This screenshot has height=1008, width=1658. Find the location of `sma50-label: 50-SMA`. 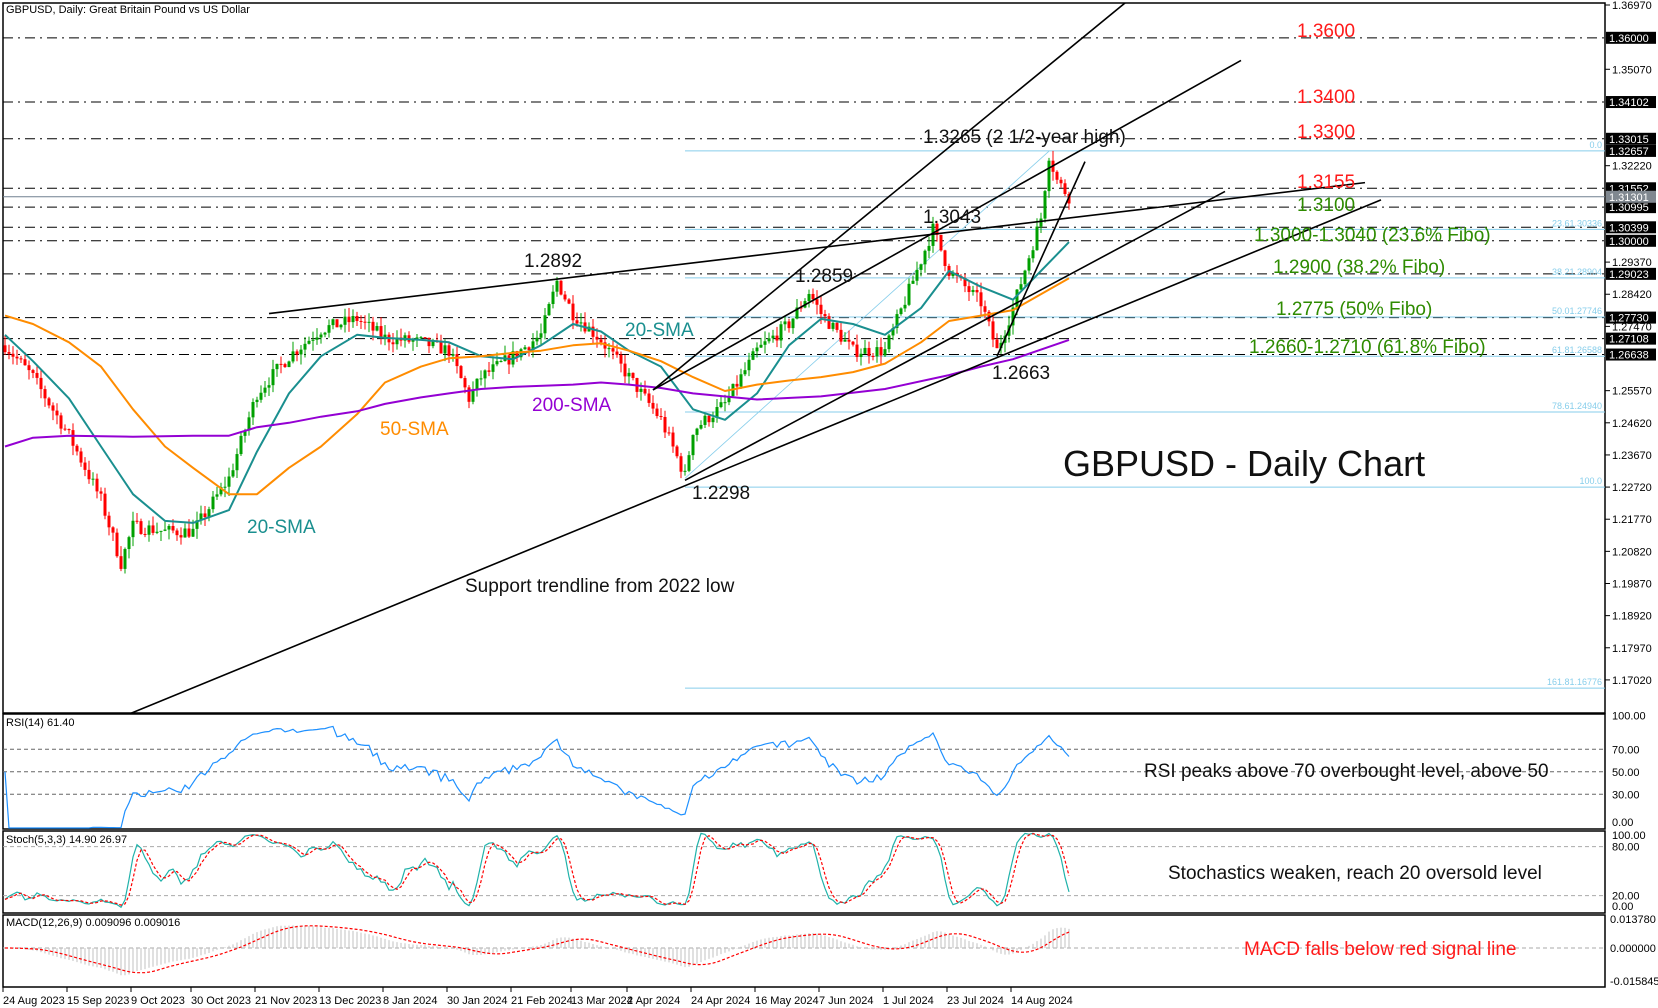

sma50-label: 50-SMA is located at coordinates (414, 429).